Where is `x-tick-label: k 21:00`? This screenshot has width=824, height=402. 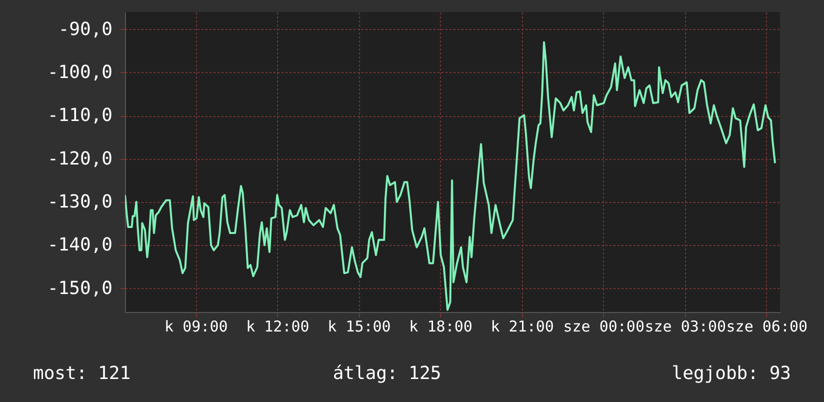
x-tick-label: k 21:00 is located at coordinates (522, 327).